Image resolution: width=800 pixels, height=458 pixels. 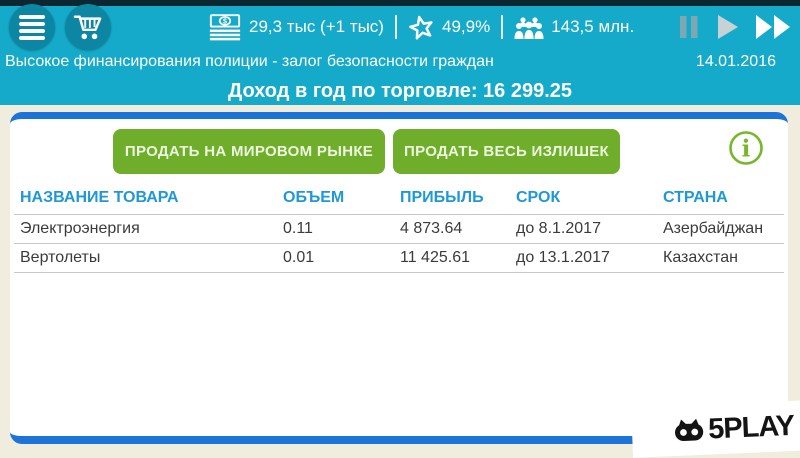 I want to click on hamburger-icon, so click(x=32, y=27).